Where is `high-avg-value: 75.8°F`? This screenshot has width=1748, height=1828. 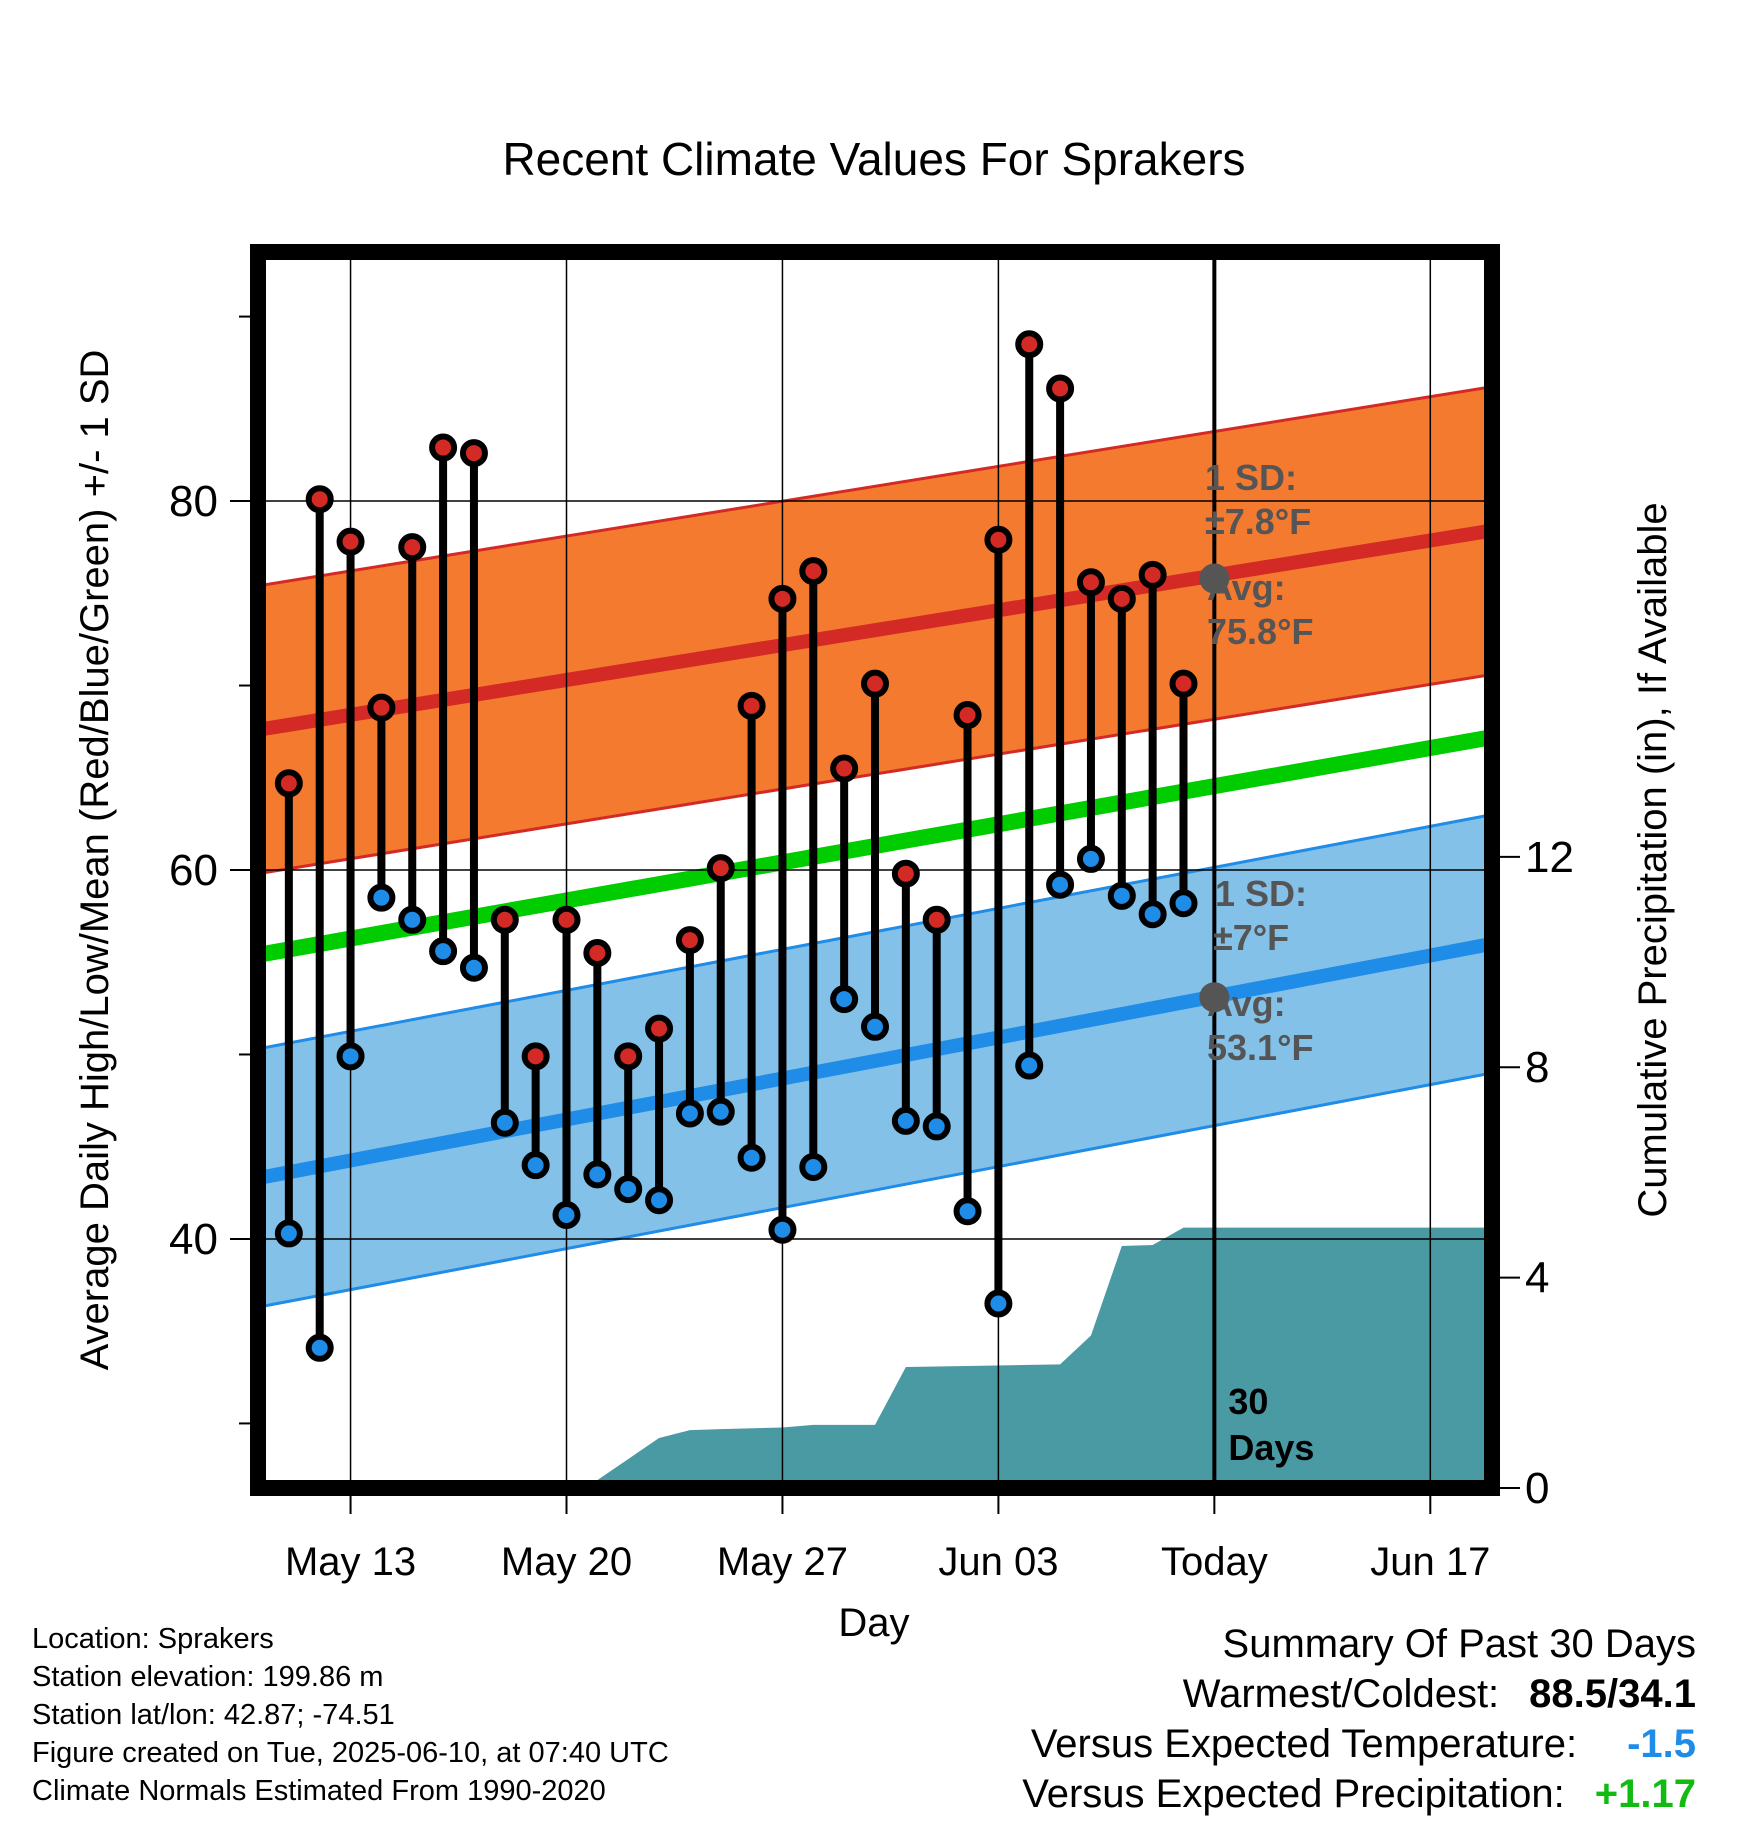
high-avg-value: 75.8°F is located at coordinates (1260, 631).